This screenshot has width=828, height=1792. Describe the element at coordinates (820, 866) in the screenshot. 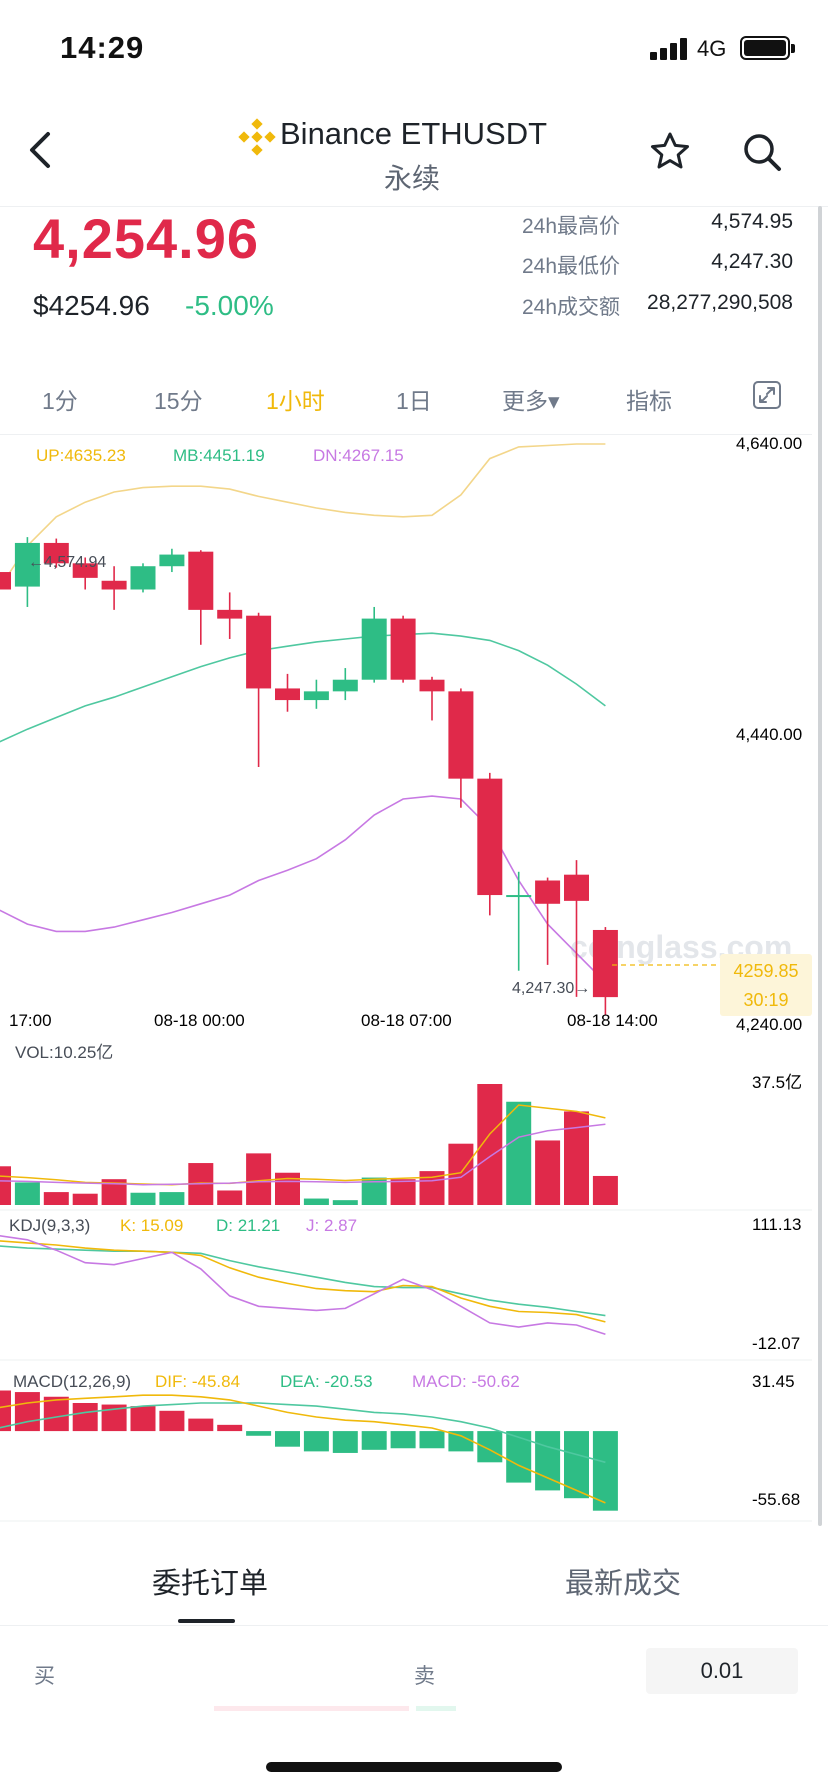

I see `scrollbar` at that location.